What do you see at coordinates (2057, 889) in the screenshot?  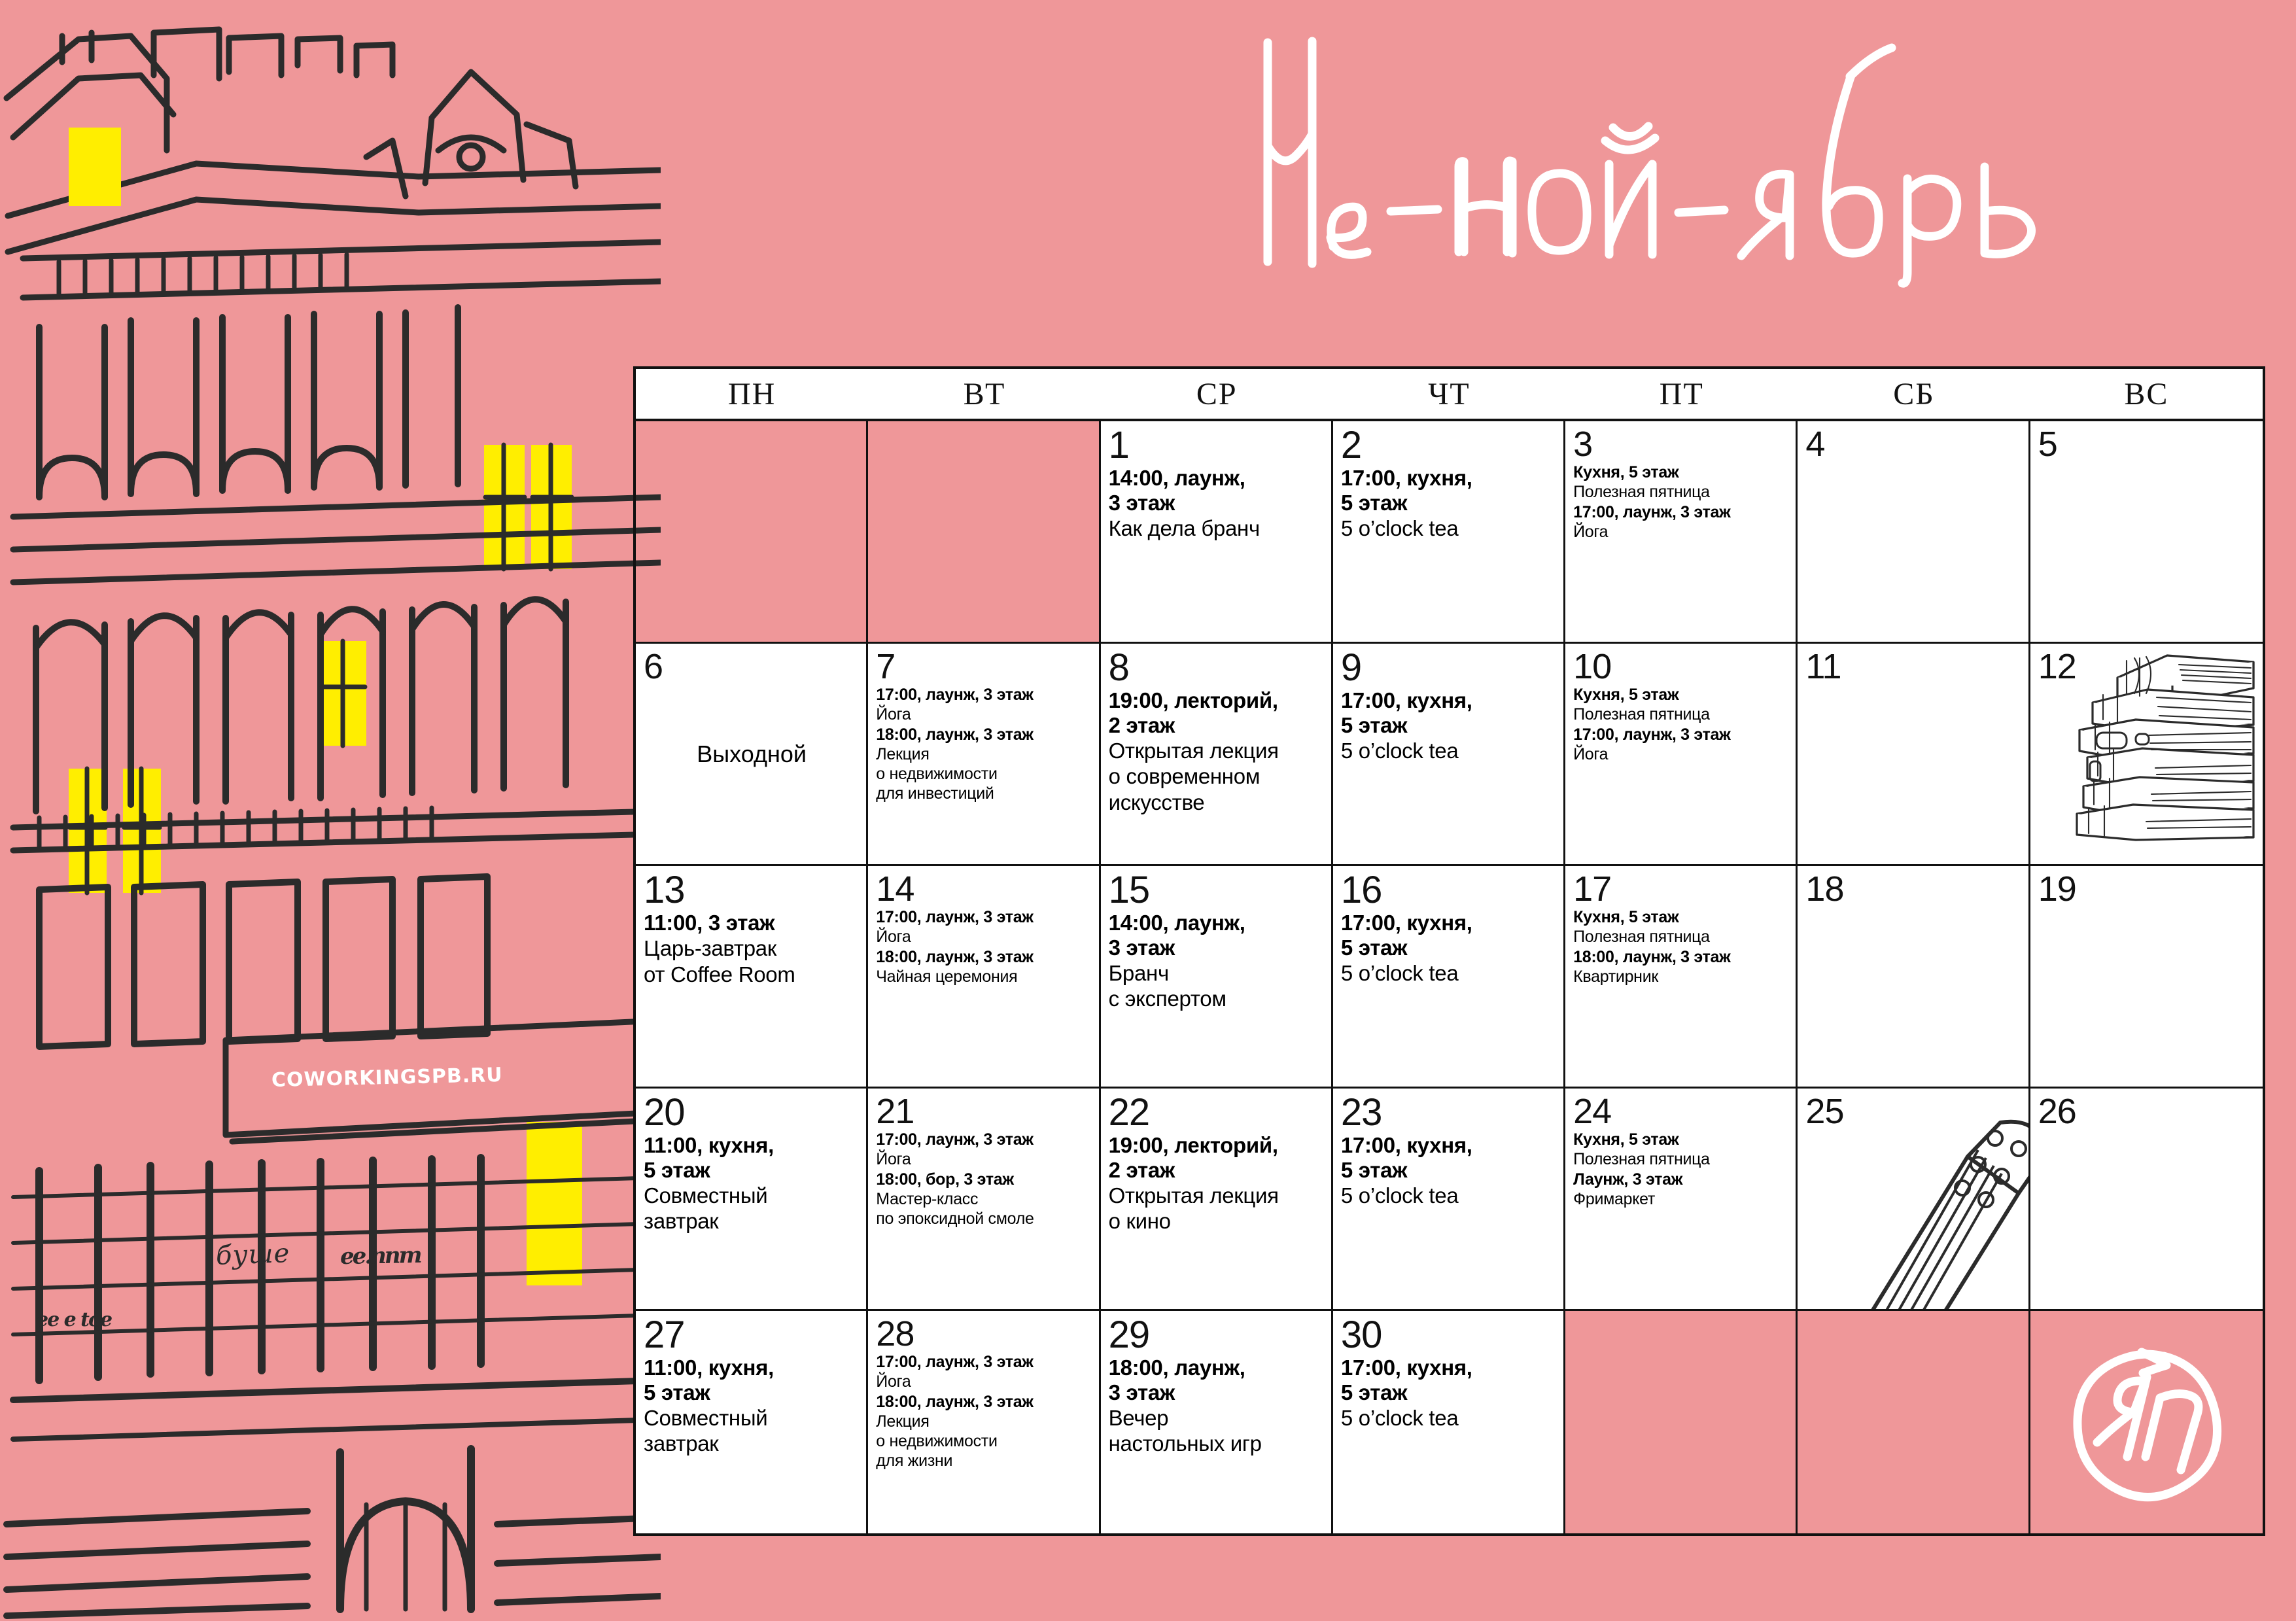 I see `day-number: 19` at bounding box center [2057, 889].